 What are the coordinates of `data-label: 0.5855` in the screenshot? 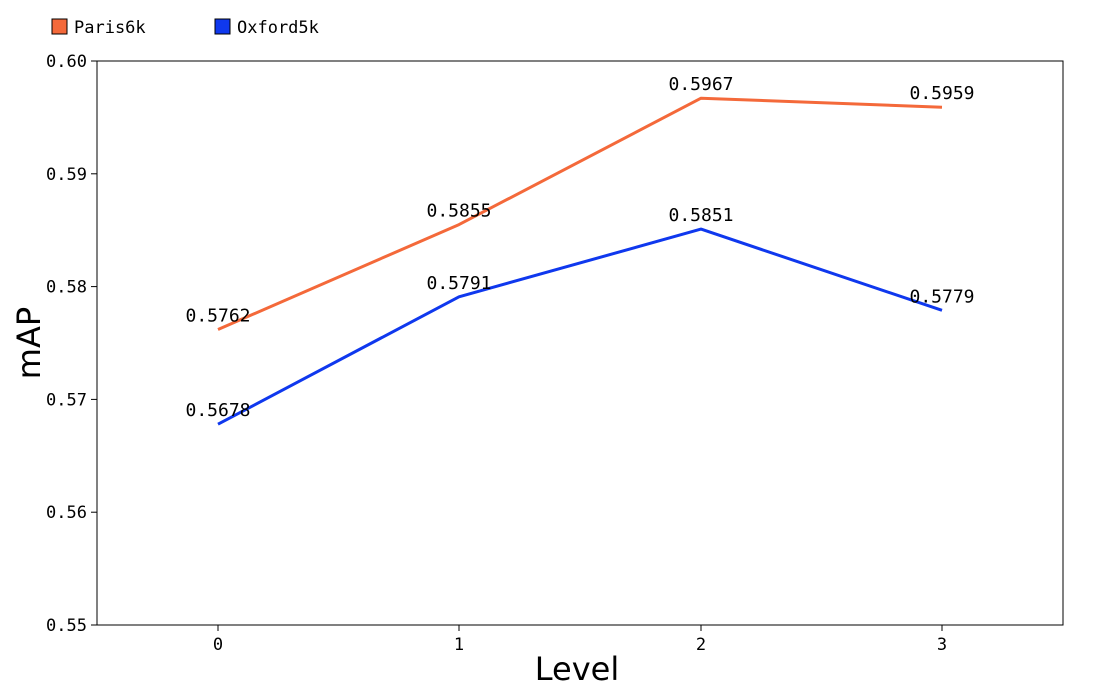 It's located at (458, 211).